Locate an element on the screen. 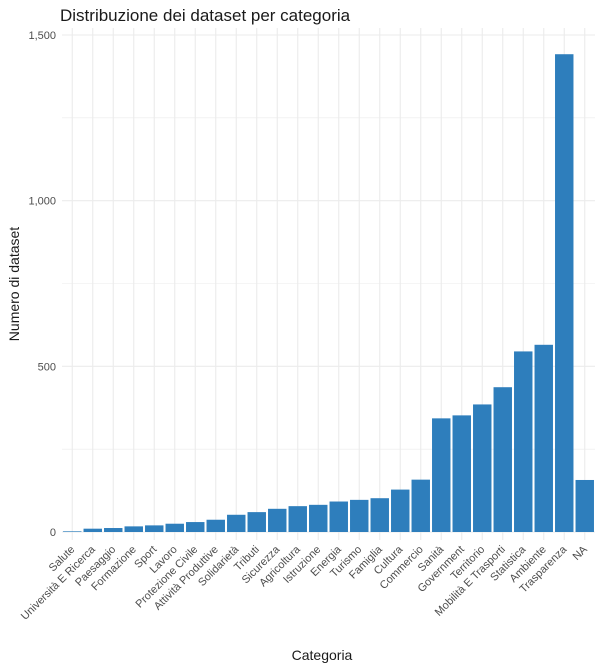  y-tick-labels: 0 500 1,000 1,500 is located at coordinates (42, 284).